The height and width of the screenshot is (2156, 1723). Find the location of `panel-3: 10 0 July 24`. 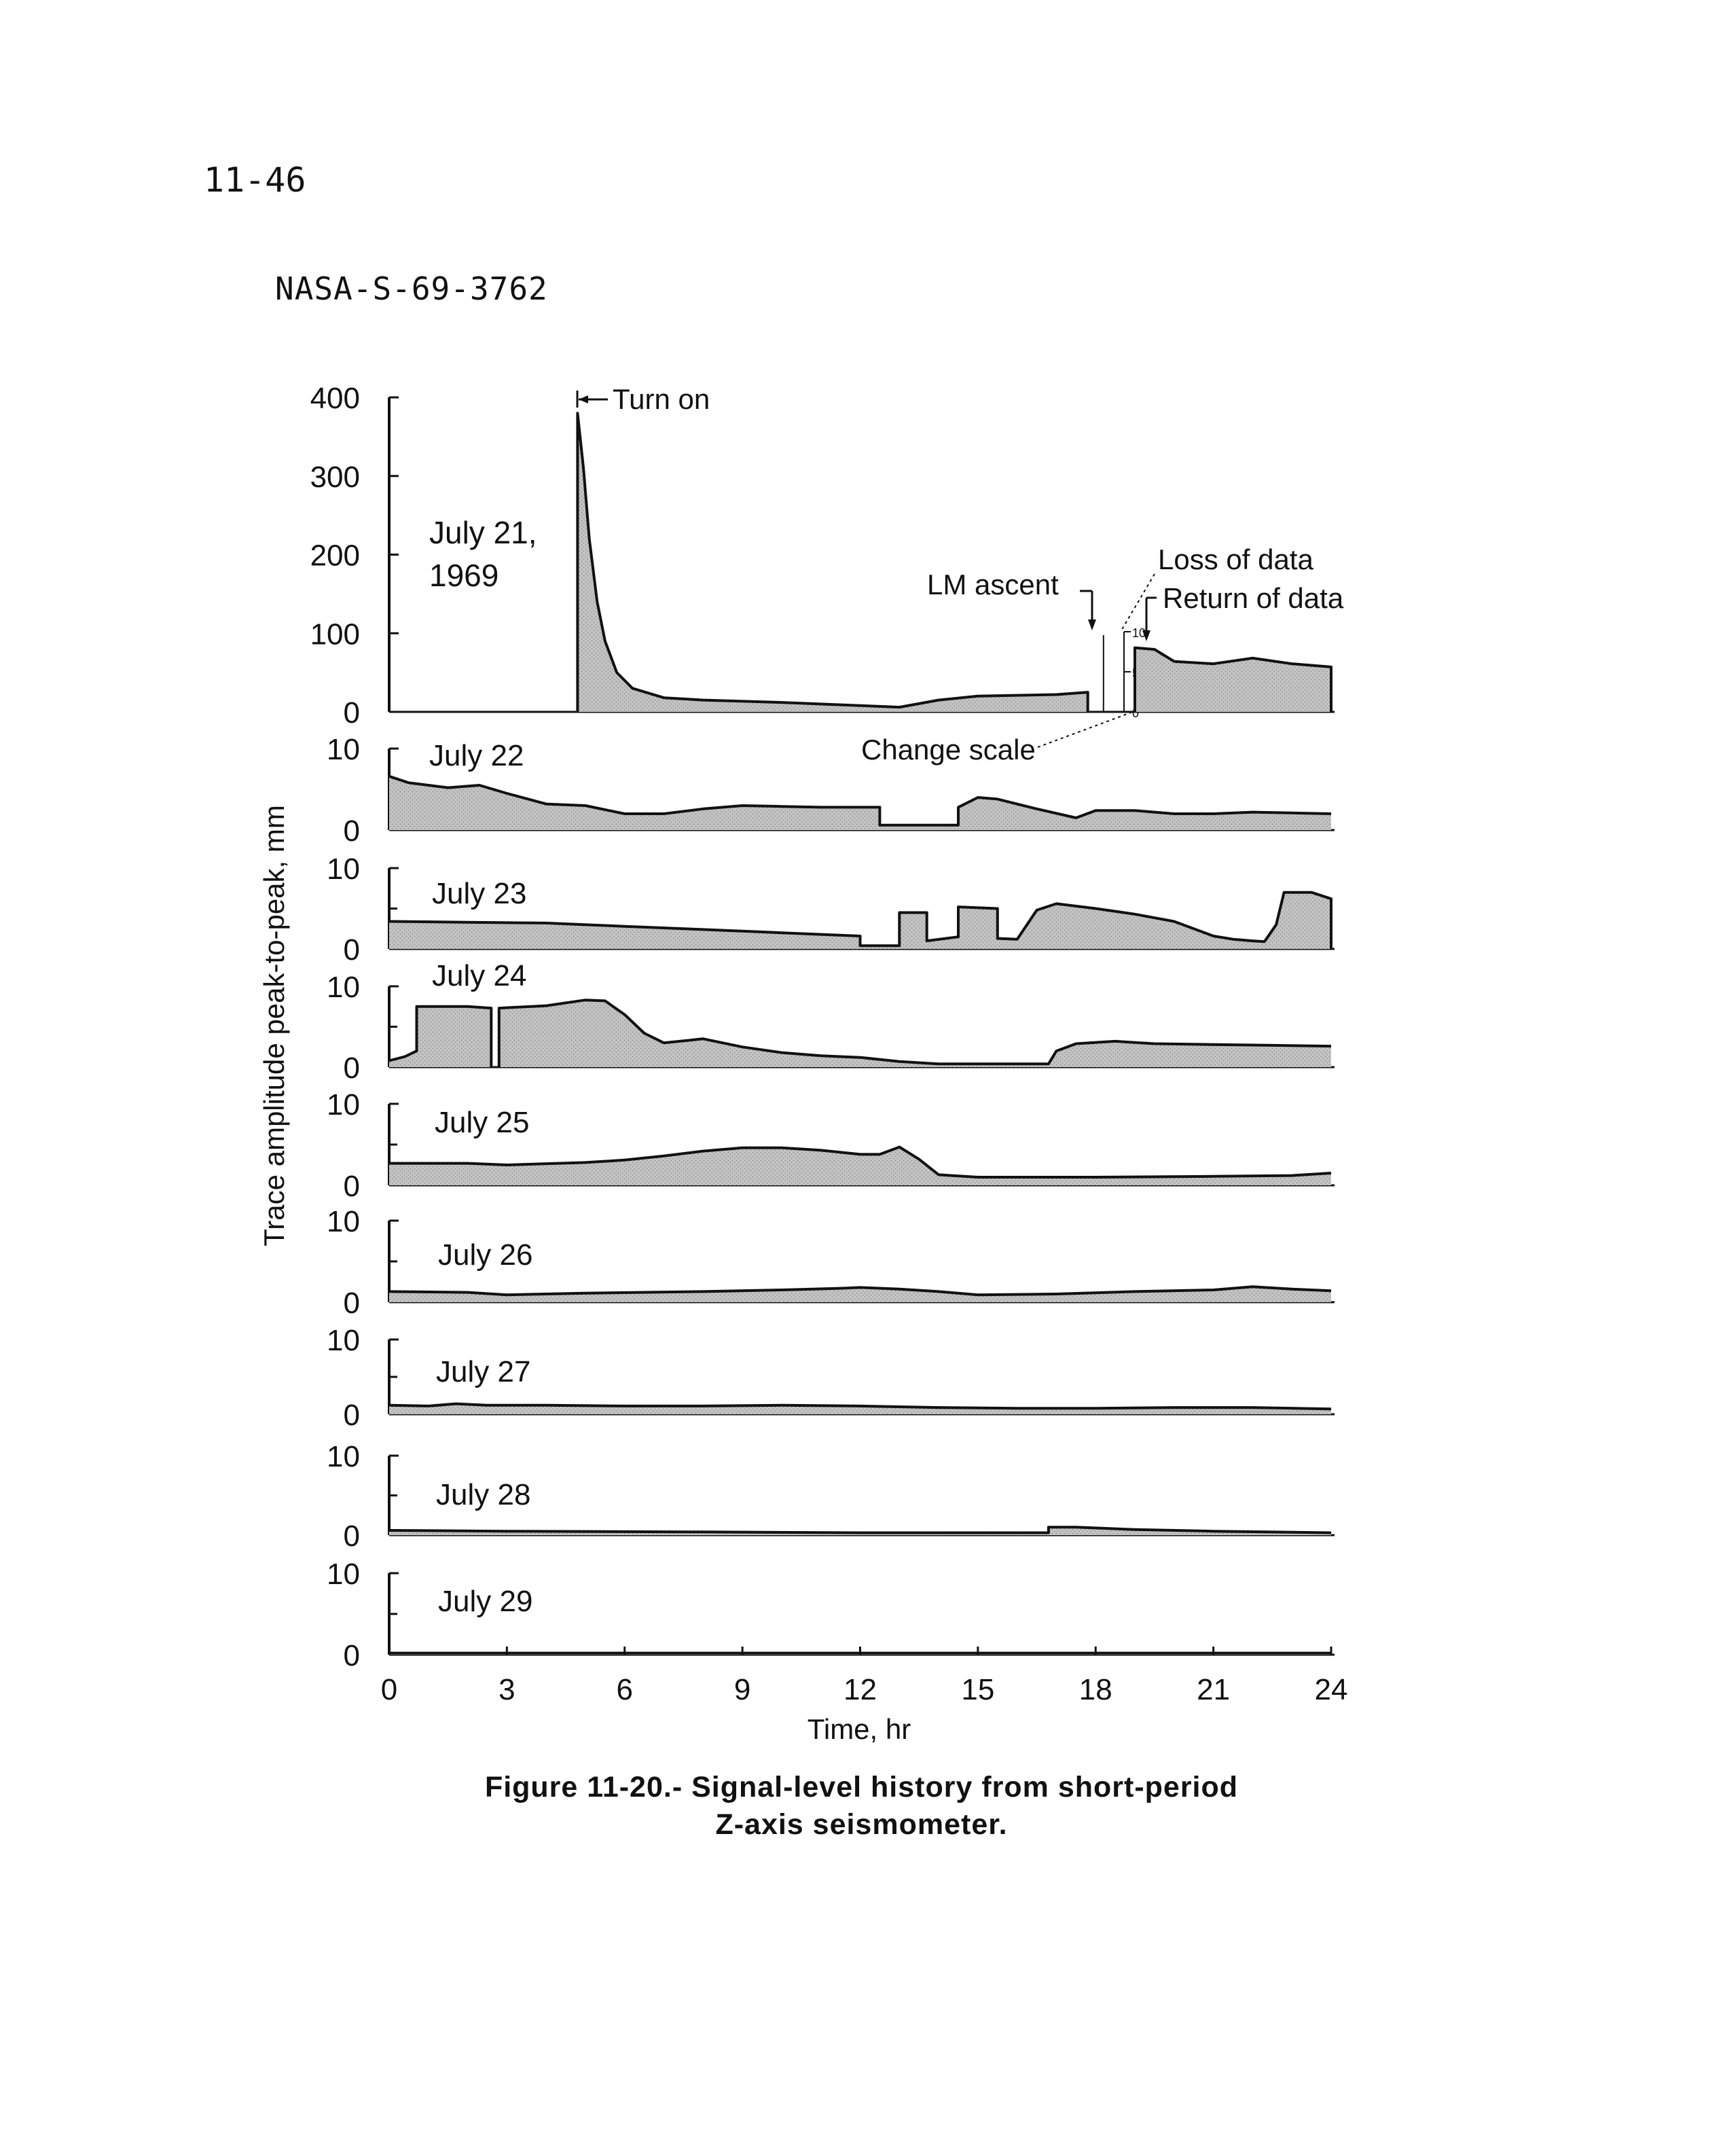

panel-3: 10 0 July 24 is located at coordinates (831, 1022).